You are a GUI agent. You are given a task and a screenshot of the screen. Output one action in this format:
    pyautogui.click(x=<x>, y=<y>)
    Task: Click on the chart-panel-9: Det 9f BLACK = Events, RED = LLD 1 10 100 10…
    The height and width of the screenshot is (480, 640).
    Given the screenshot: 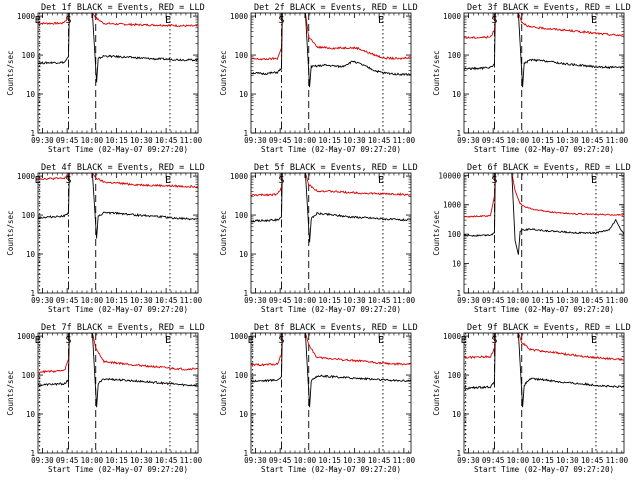 What is the action you would take?
    pyautogui.click(x=531, y=398)
    